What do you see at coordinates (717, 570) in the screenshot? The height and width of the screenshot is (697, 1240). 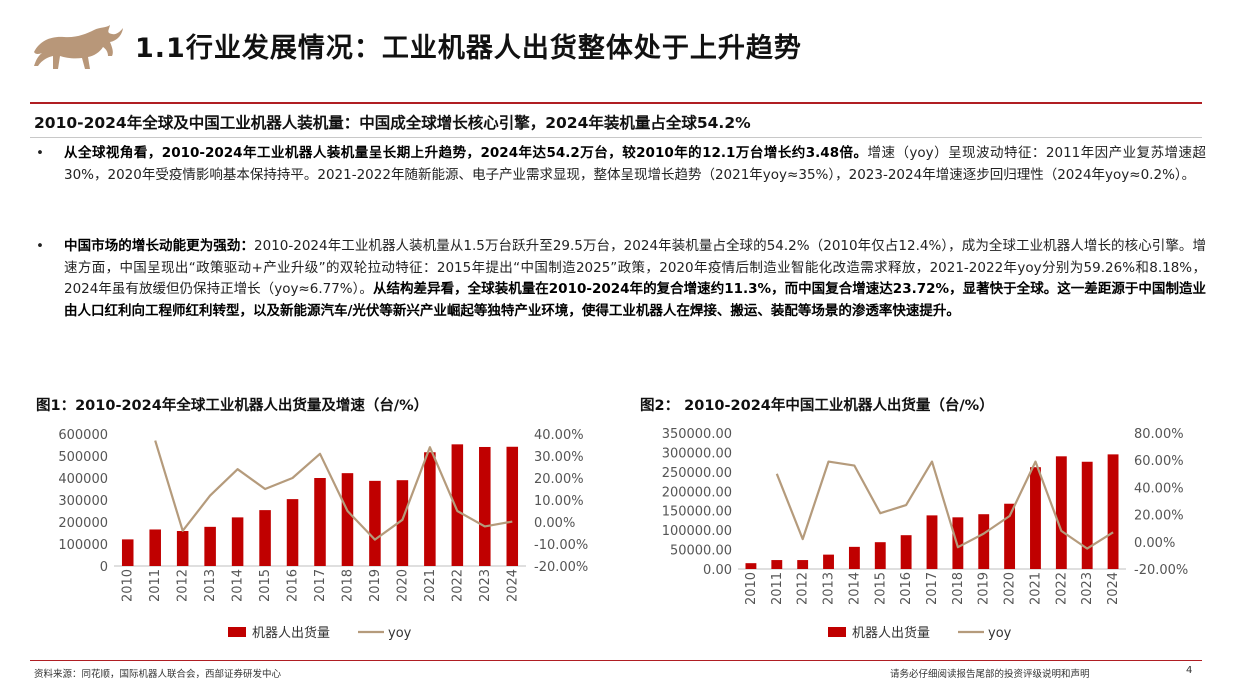 I see `left-axis-tick-label: 0.00` at bounding box center [717, 570].